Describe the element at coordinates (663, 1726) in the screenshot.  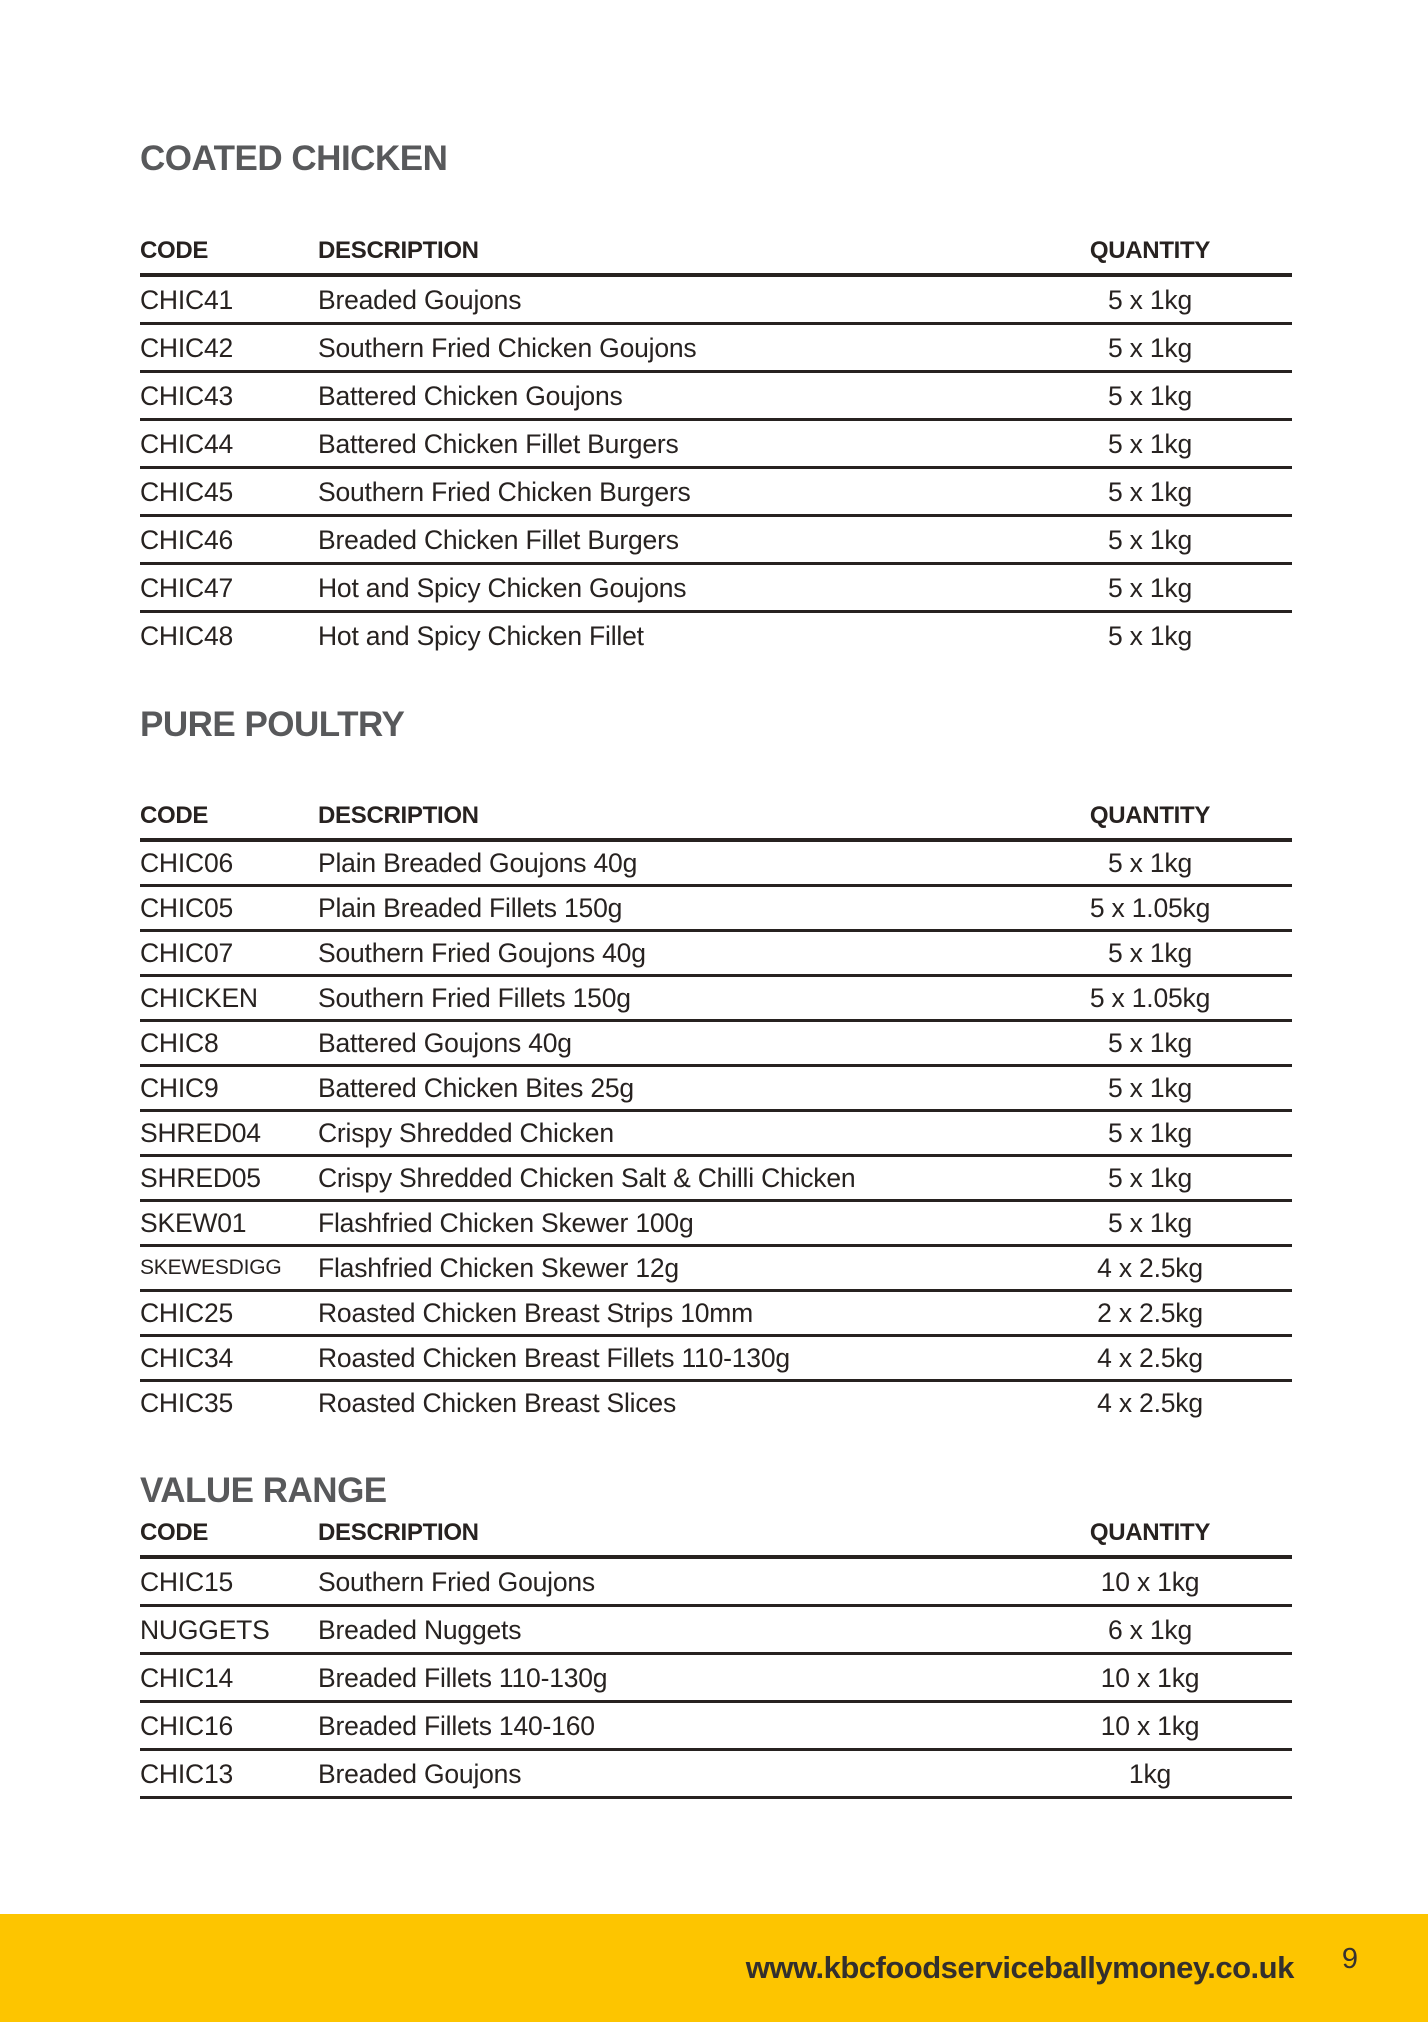
I see `cell-description: Breaded Fillets 140-160` at that location.